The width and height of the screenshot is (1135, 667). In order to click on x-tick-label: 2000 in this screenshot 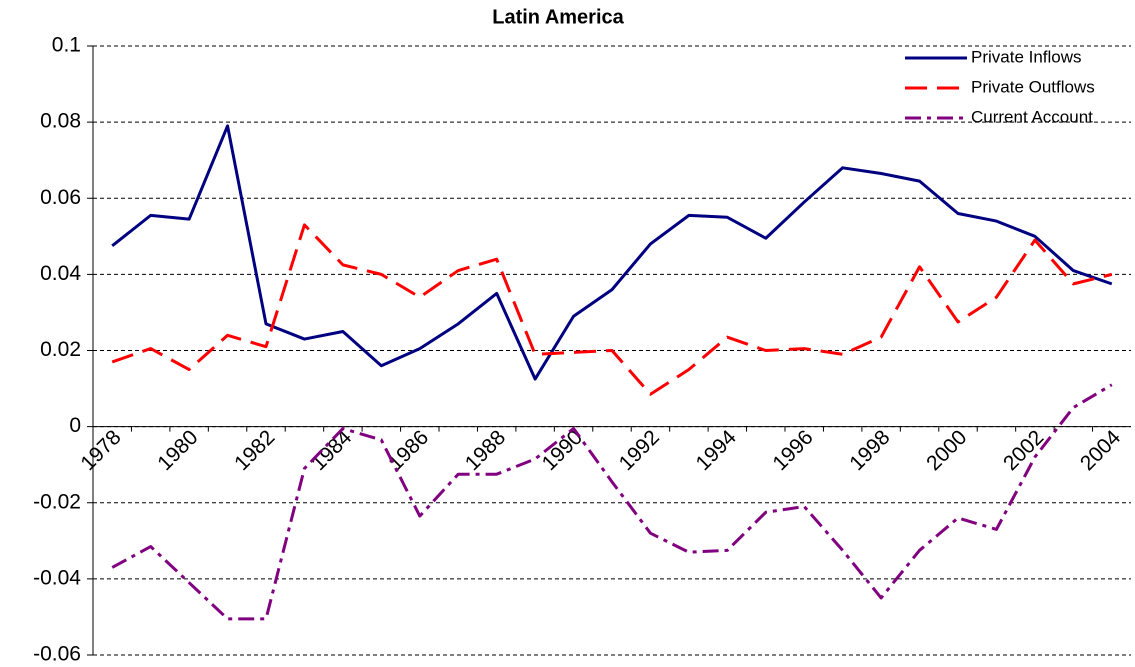, I will do `click(946, 450)`.